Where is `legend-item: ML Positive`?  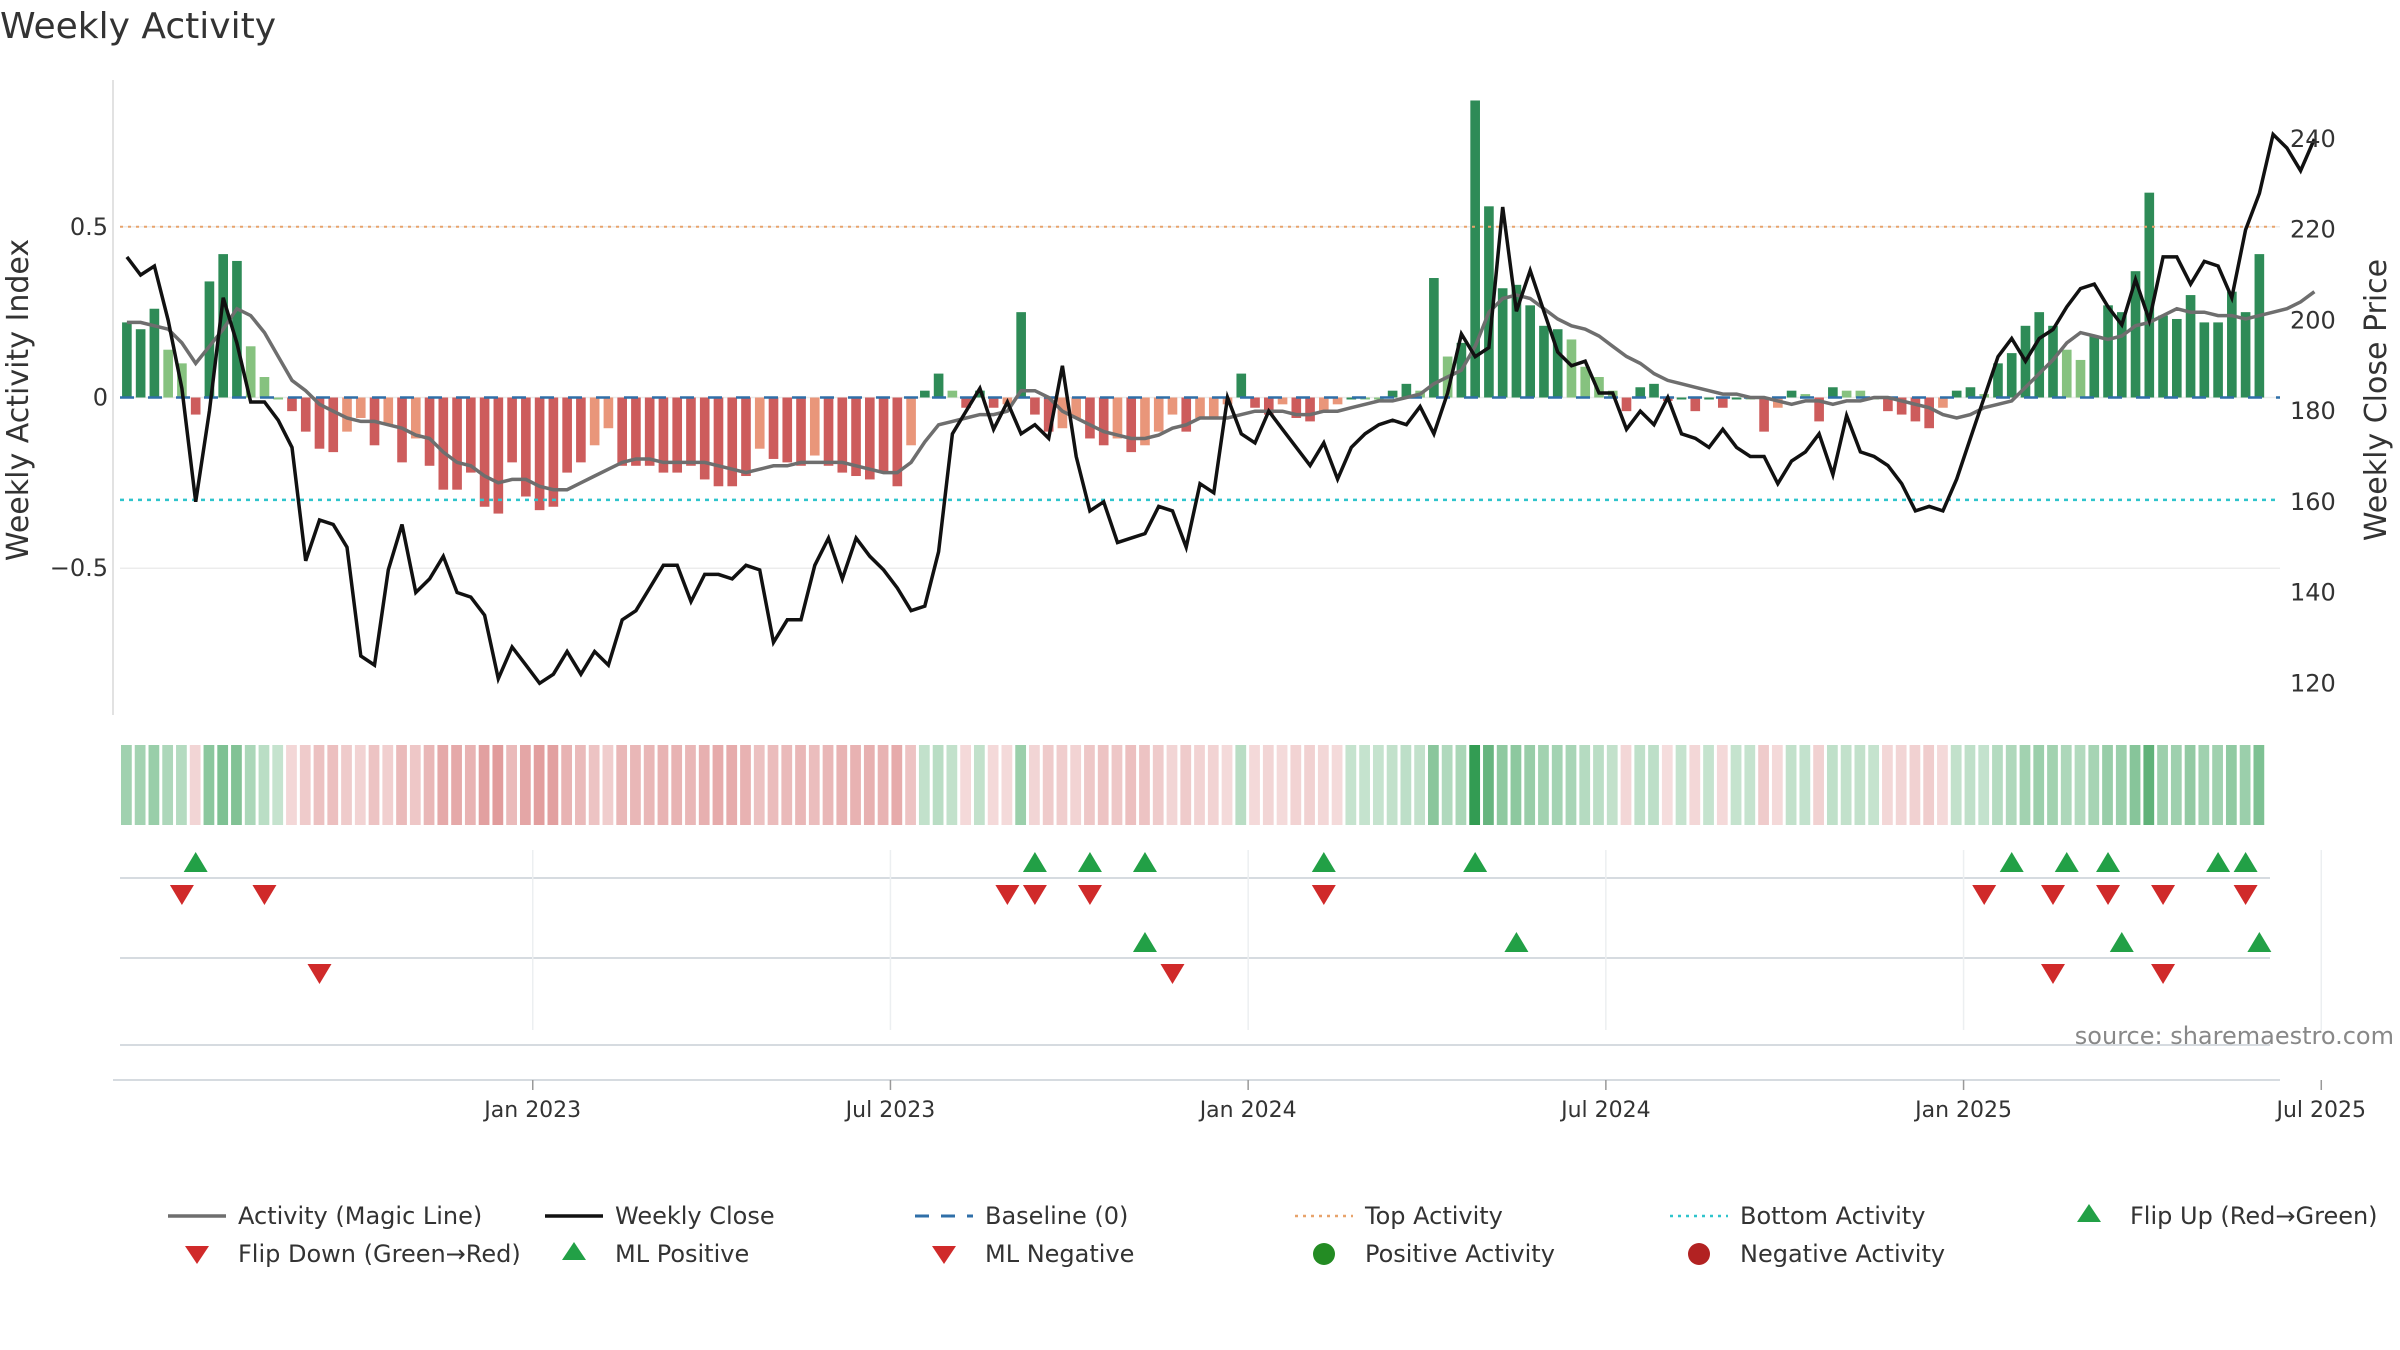
legend-item: ML Positive is located at coordinates (655, 1254).